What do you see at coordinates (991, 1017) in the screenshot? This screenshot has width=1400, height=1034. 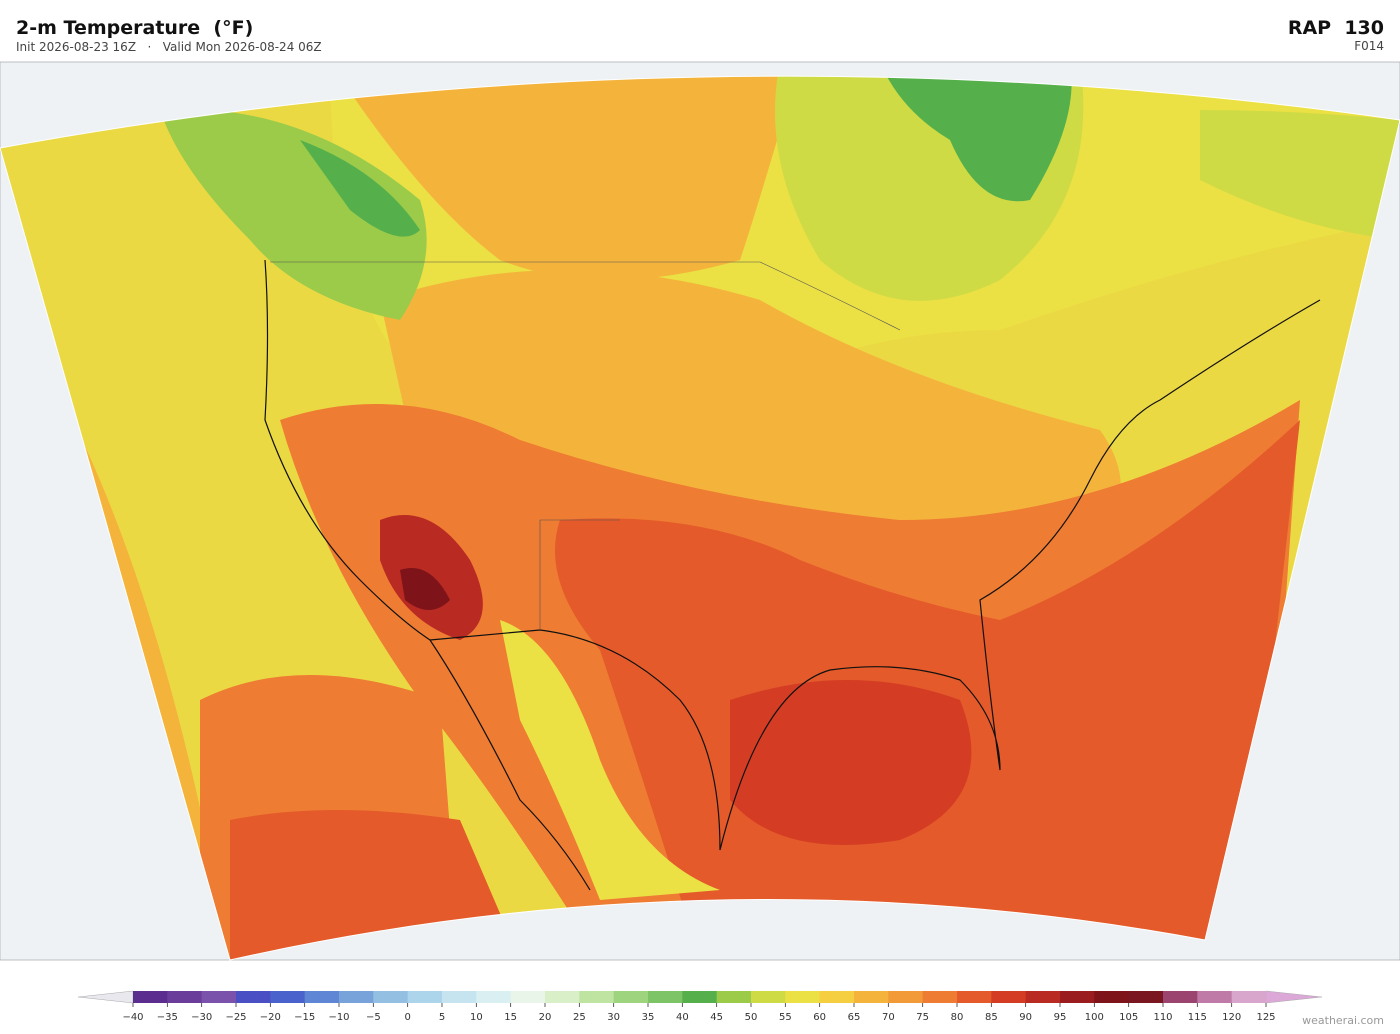 I see `colorbar-tick-label: 85` at bounding box center [991, 1017].